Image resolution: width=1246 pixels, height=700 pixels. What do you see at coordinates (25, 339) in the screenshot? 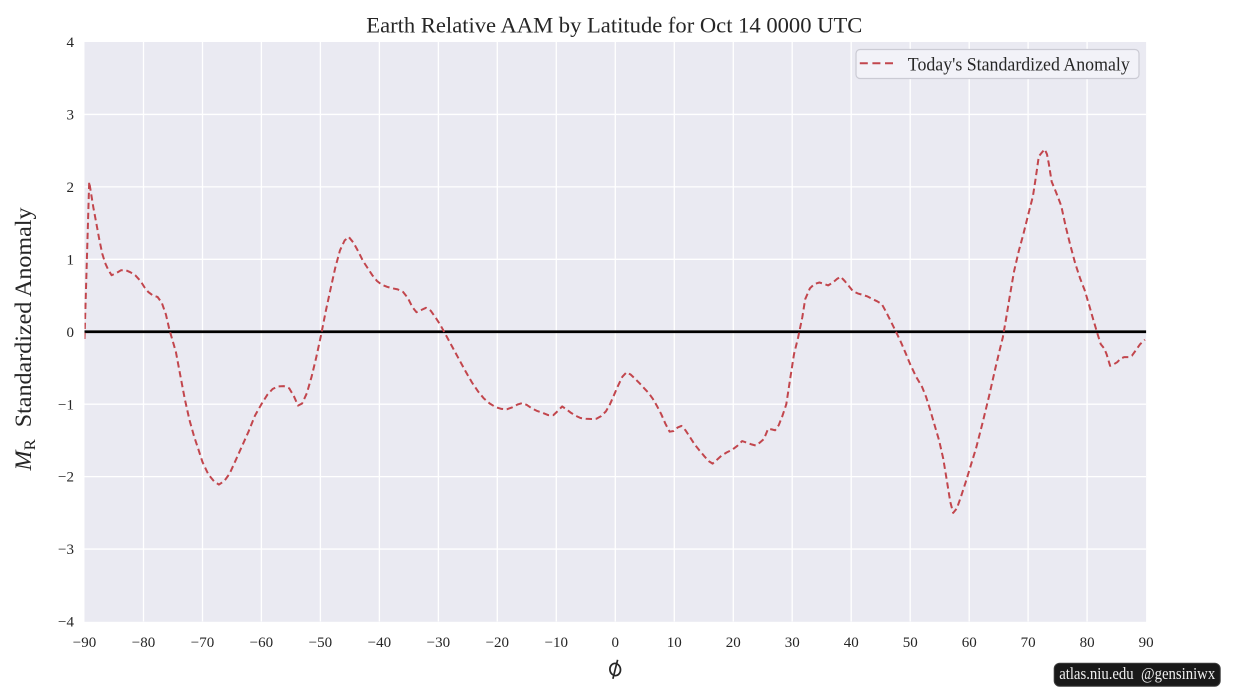
I see `svg-text: MR Standardized Anomaly` at bounding box center [25, 339].